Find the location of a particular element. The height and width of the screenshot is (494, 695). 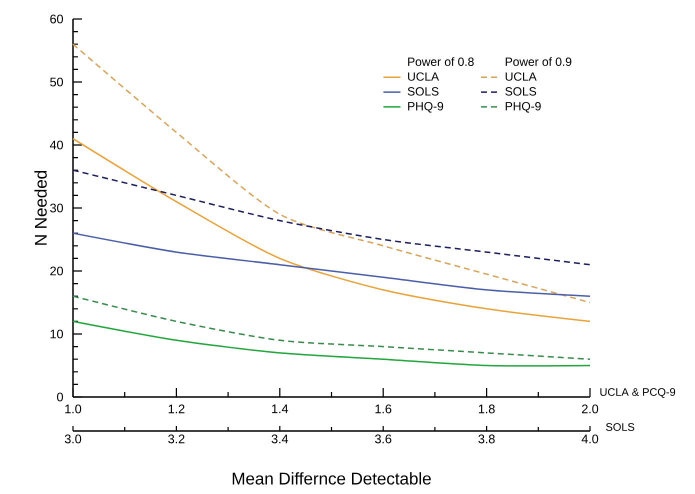

x2-tick-label: 3.2 is located at coordinates (176, 439).